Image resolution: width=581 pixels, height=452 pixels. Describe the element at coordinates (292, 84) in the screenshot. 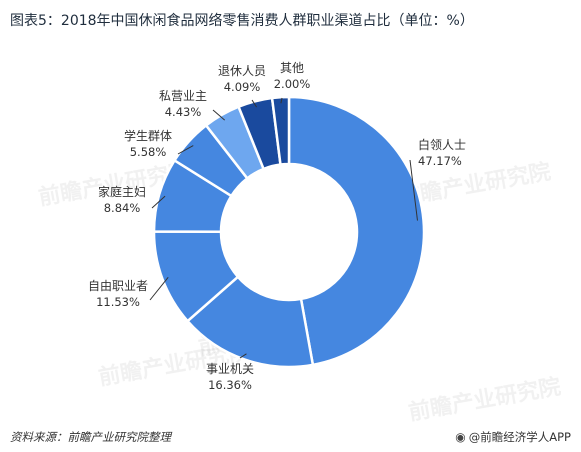

I see `slice-value-label: 2.00%` at that location.